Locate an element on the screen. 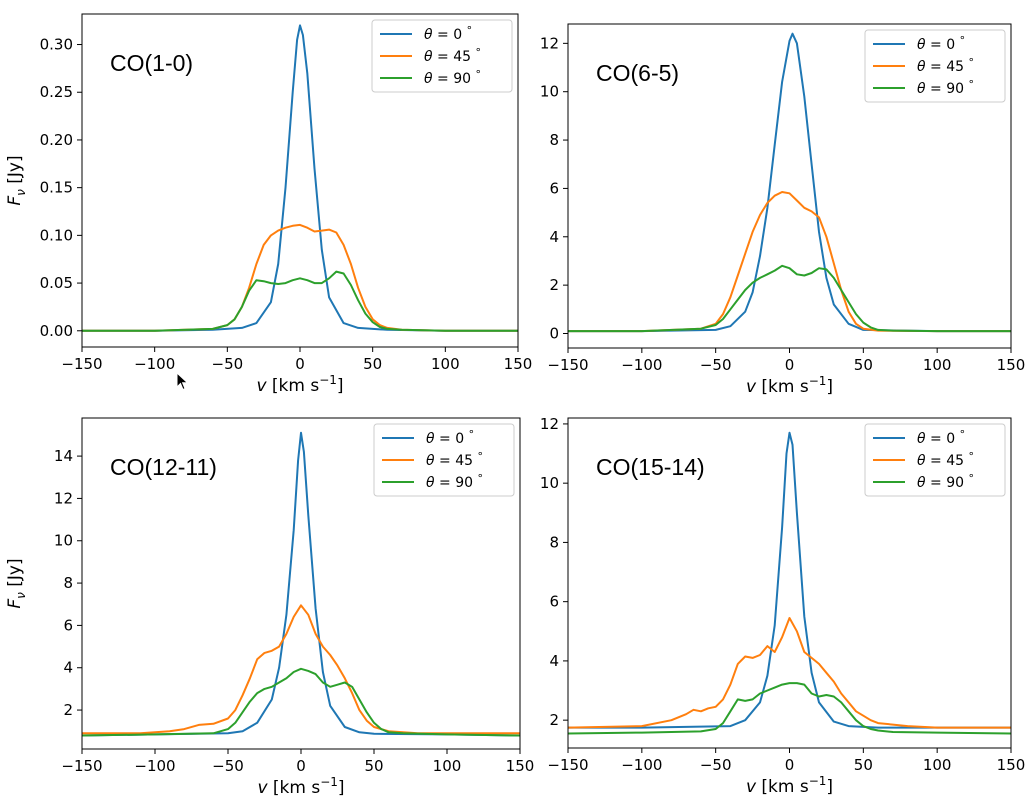  y-tick-label: 0.15 is located at coordinates (56, 188).